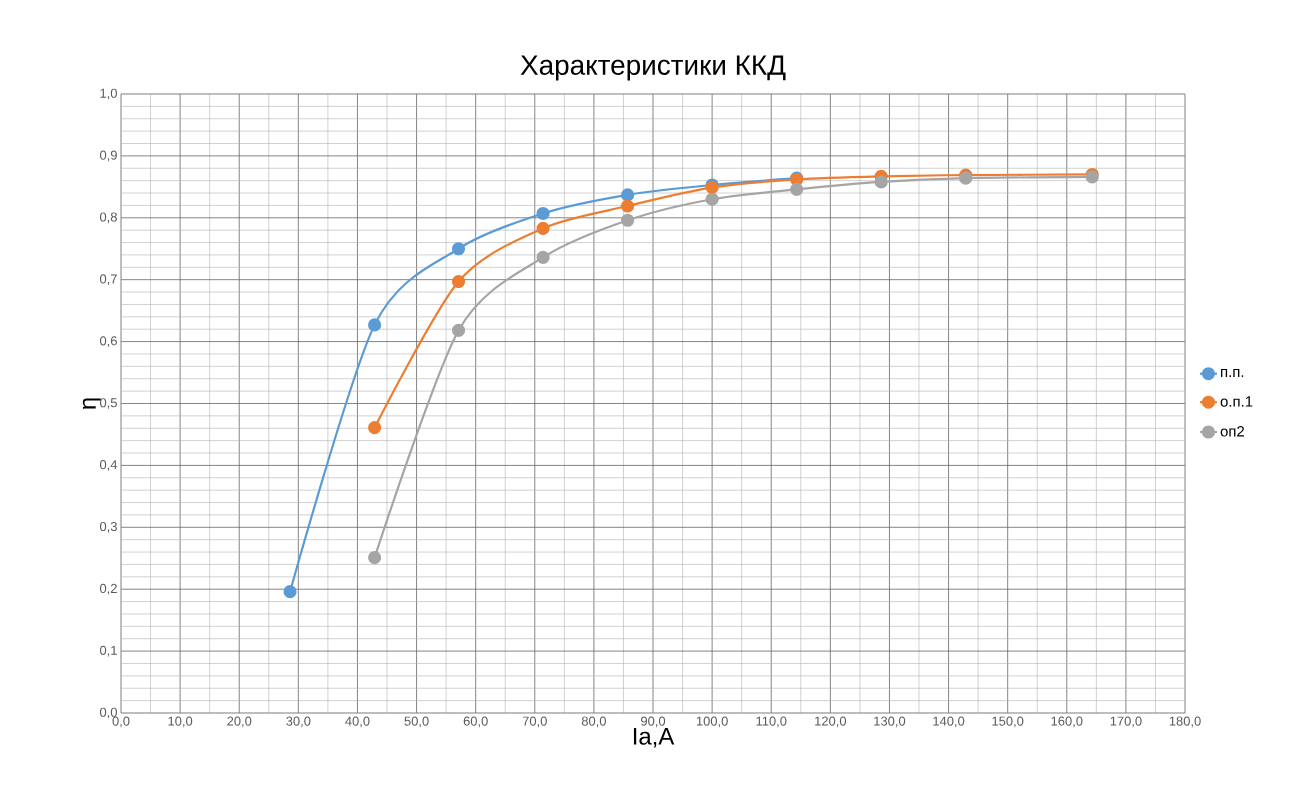 This screenshot has height=794, width=1306. Describe the element at coordinates (180, 722) in the screenshot. I see `x-tick-label: 10,0` at that location.